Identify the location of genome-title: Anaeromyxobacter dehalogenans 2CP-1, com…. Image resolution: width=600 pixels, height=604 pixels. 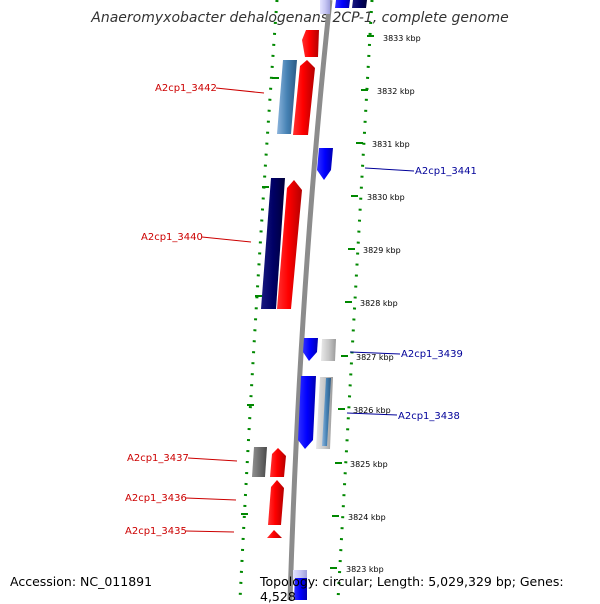
(300, 18).